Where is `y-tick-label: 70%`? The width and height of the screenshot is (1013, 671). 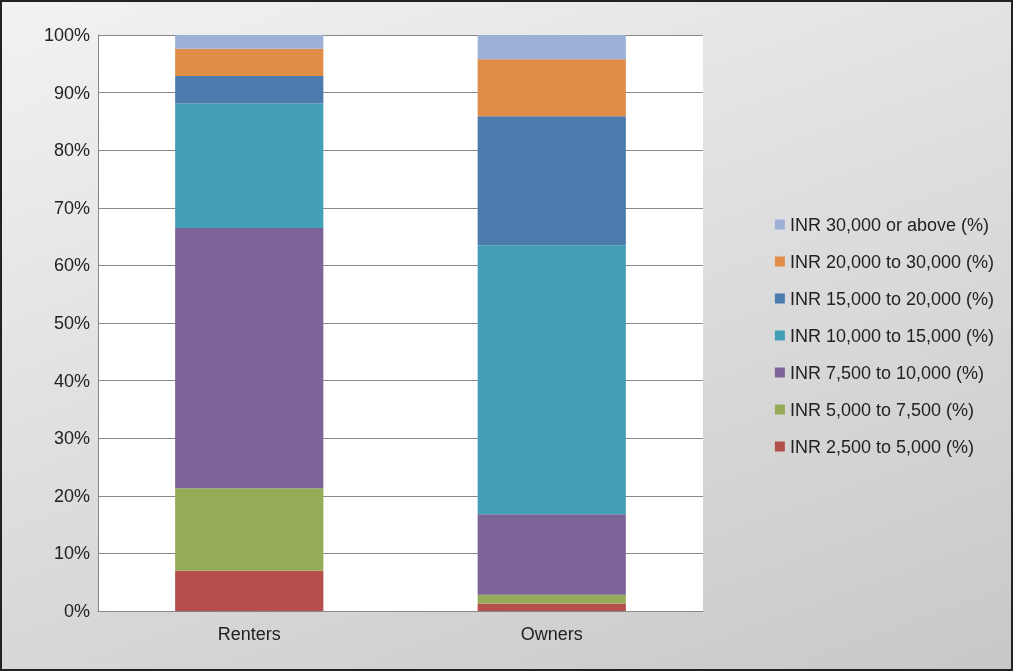 y-tick-label: 70% is located at coordinates (71, 207).